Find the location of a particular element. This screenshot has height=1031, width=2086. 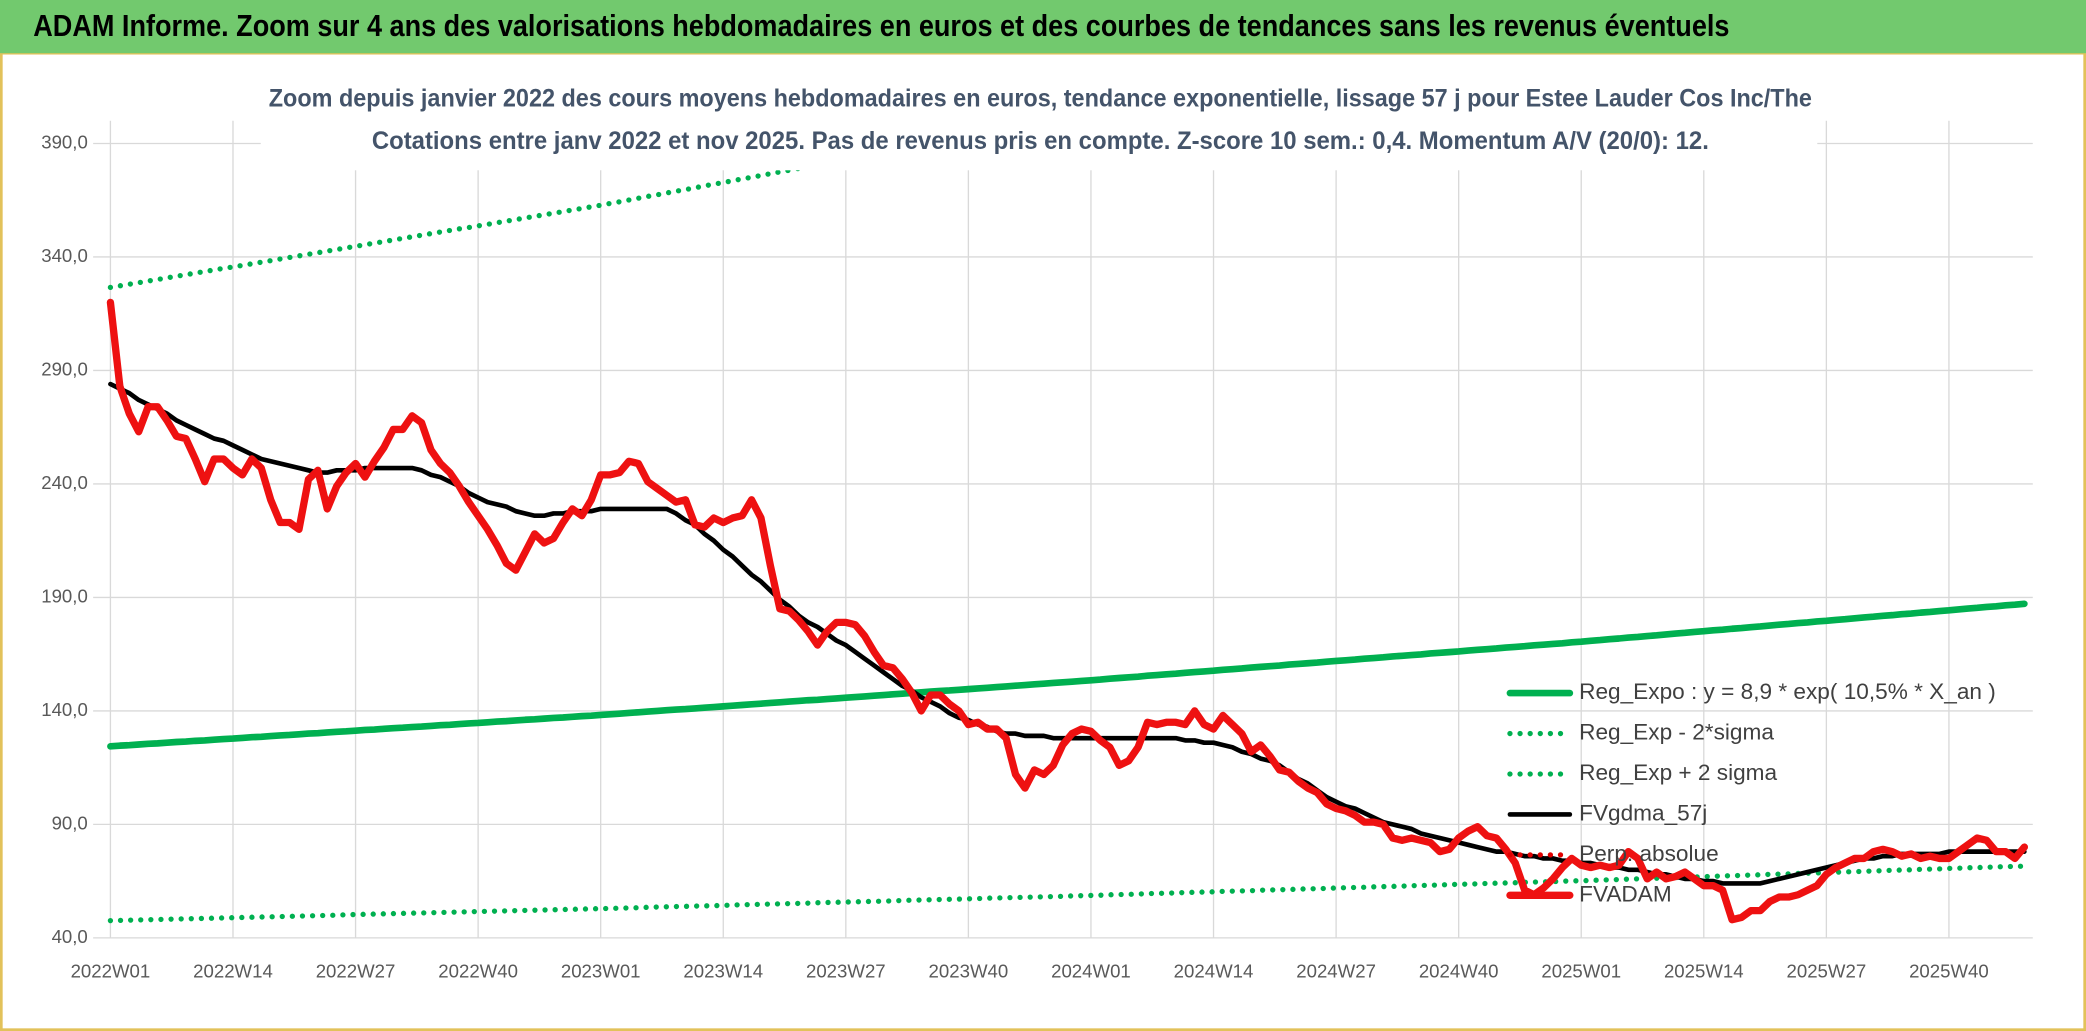

legend-label: Reg_Exp - 2*sigma is located at coordinates (1676, 732).